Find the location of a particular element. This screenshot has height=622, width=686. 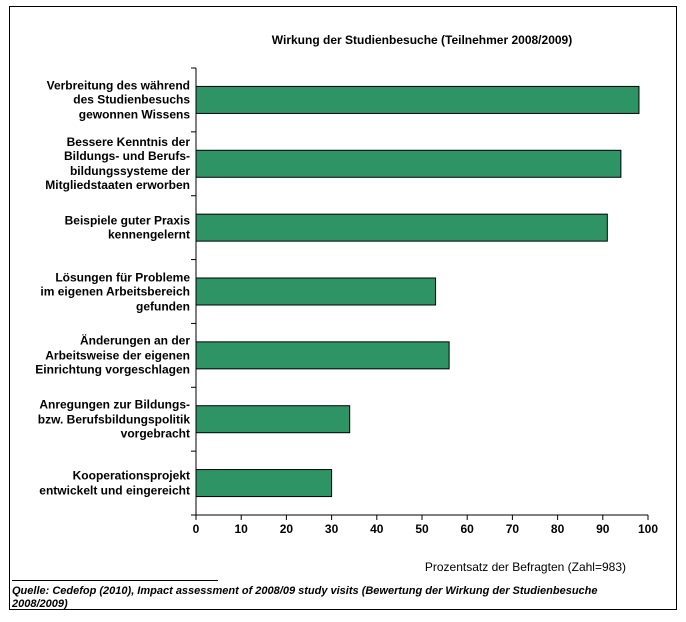

x-axis-label: Prozentsatz der Befragten (Zahl=983) is located at coordinates (525, 567).